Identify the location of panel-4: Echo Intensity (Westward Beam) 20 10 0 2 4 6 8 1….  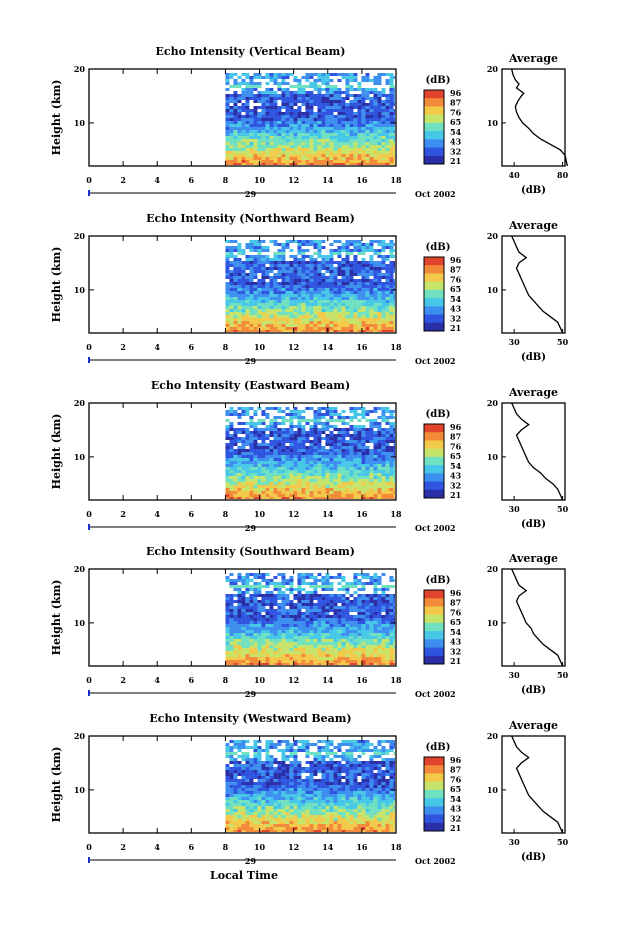
(309, 789).